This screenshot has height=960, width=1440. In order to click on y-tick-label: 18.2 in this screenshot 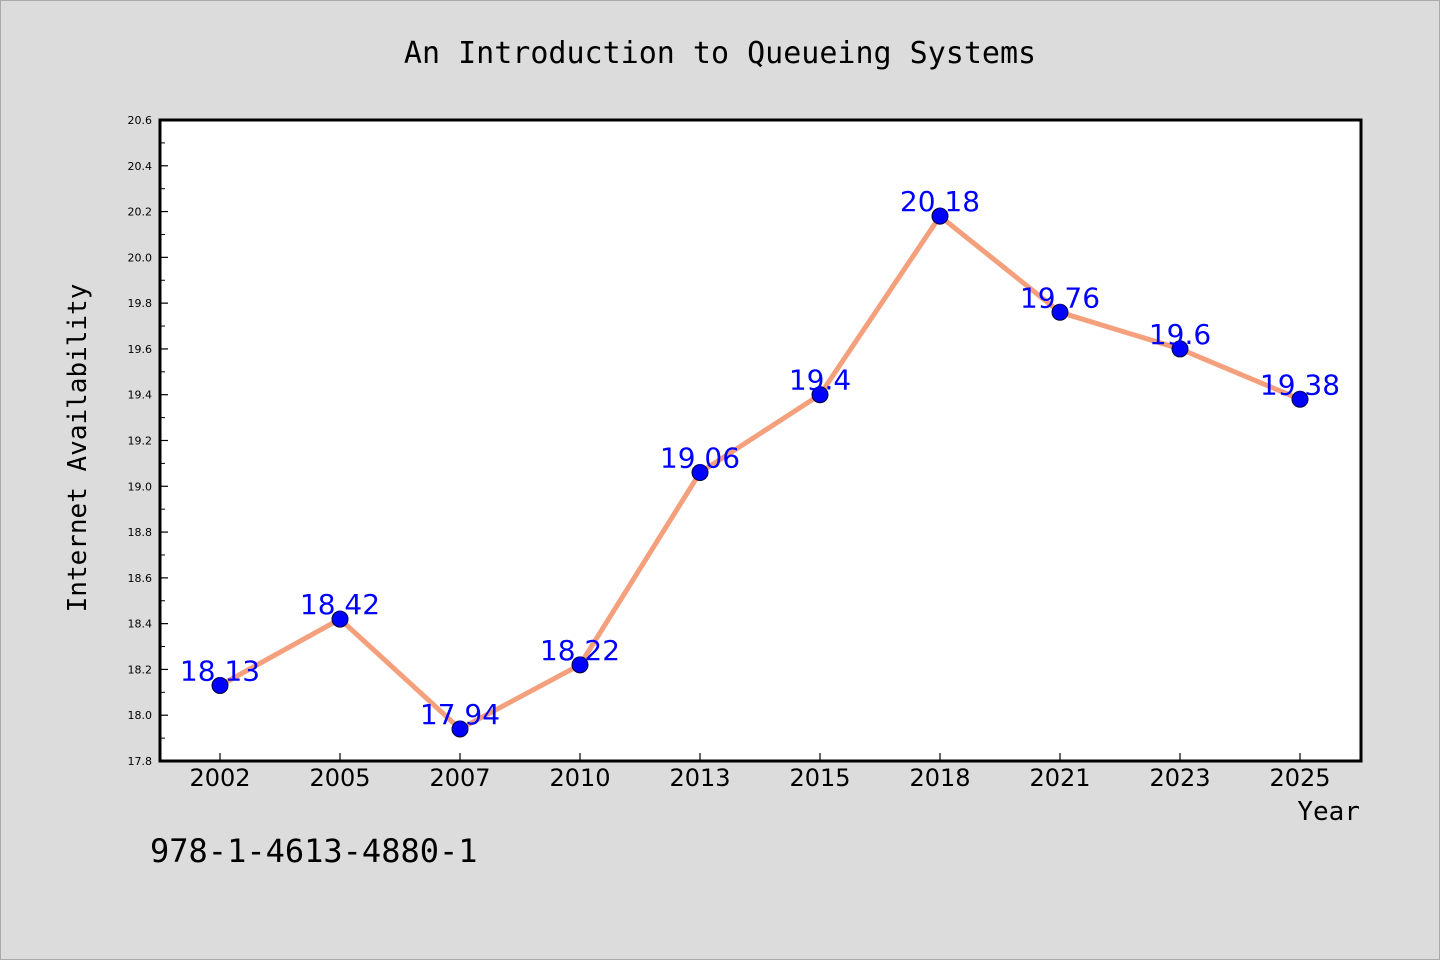, I will do `click(140, 669)`.